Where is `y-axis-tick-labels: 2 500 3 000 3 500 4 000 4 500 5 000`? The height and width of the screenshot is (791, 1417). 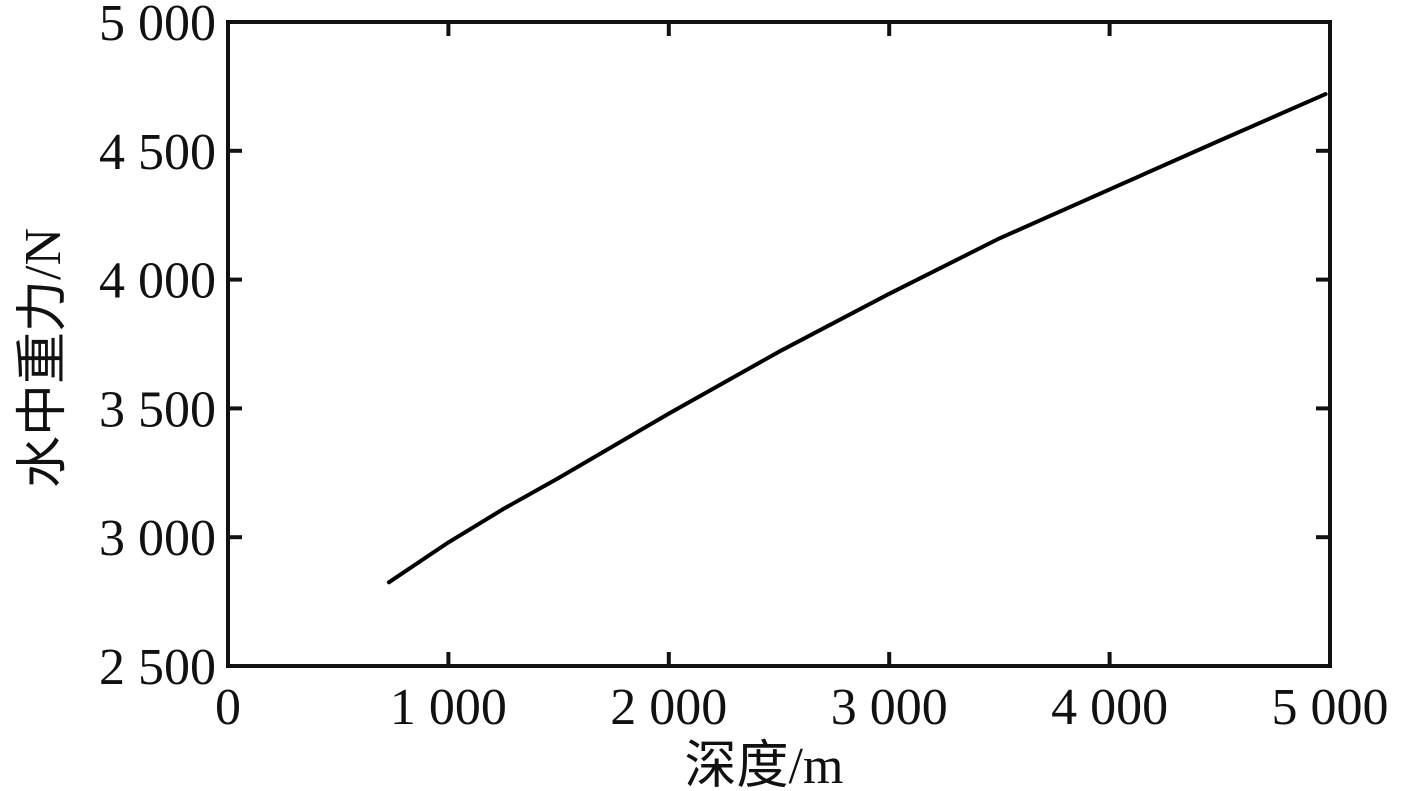
y-axis-tick-labels: 2 500 3 000 3 500 4 000 4 500 5 000 is located at coordinates (157, 348).